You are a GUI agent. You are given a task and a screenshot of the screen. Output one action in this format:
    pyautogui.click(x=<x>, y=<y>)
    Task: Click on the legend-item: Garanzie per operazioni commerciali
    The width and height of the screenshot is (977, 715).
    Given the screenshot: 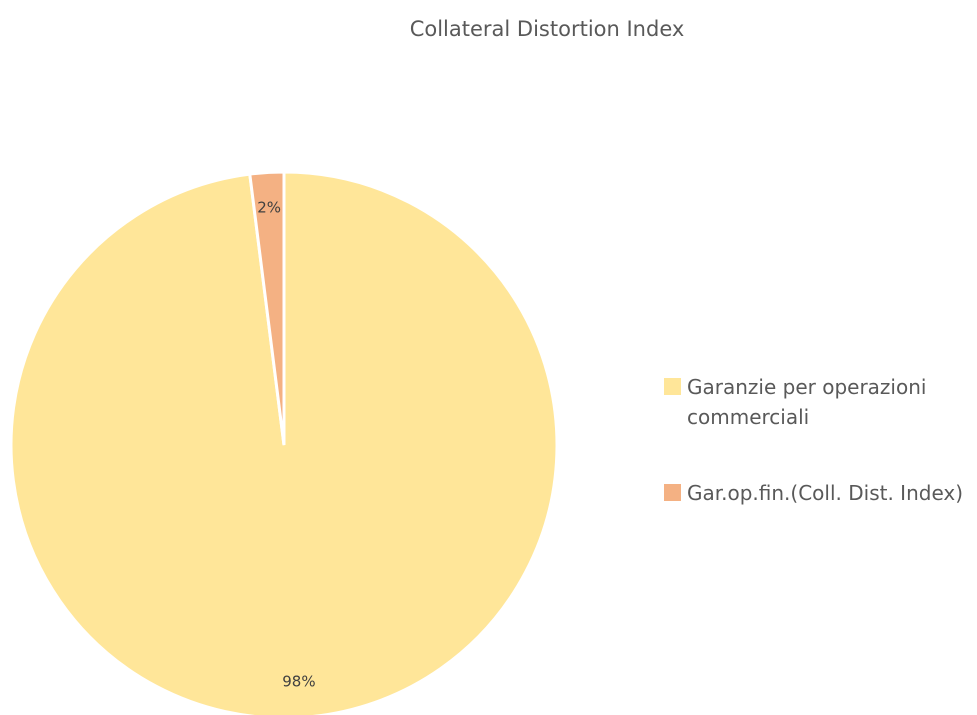 What is the action you would take?
    pyautogui.click(x=819, y=402)
    